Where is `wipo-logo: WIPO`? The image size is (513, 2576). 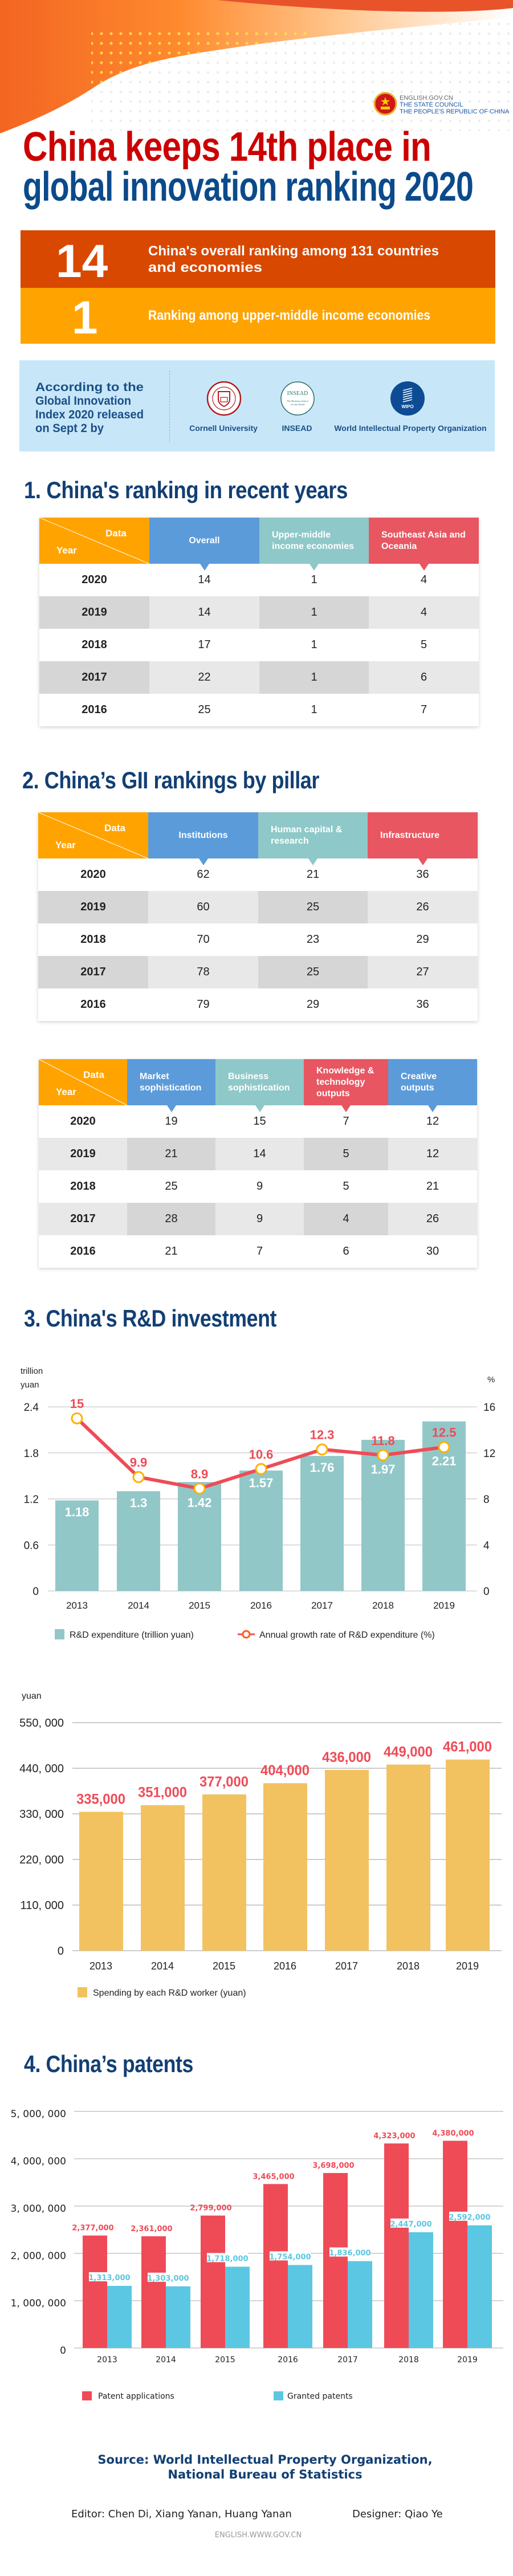
wipo-logo: WIPO is located at coordinates (407, 398).